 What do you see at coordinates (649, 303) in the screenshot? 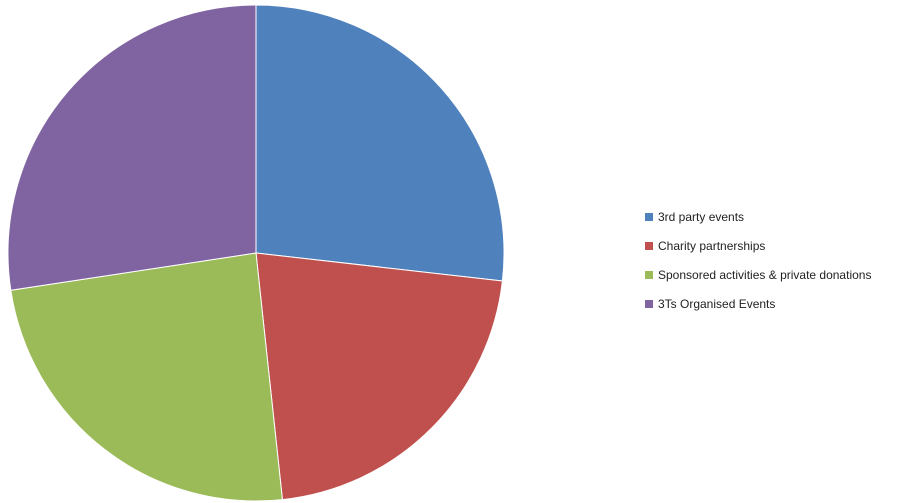
I see `legend-swatch-3ts-organised-events` at bounding box center [649, 303].